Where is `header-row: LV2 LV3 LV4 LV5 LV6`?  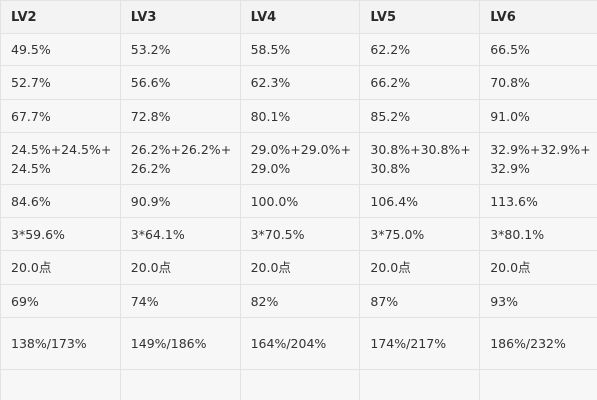
header-row: LV2 LV3 LV4 LV5 LV6 is located at coordinates (298, 17).